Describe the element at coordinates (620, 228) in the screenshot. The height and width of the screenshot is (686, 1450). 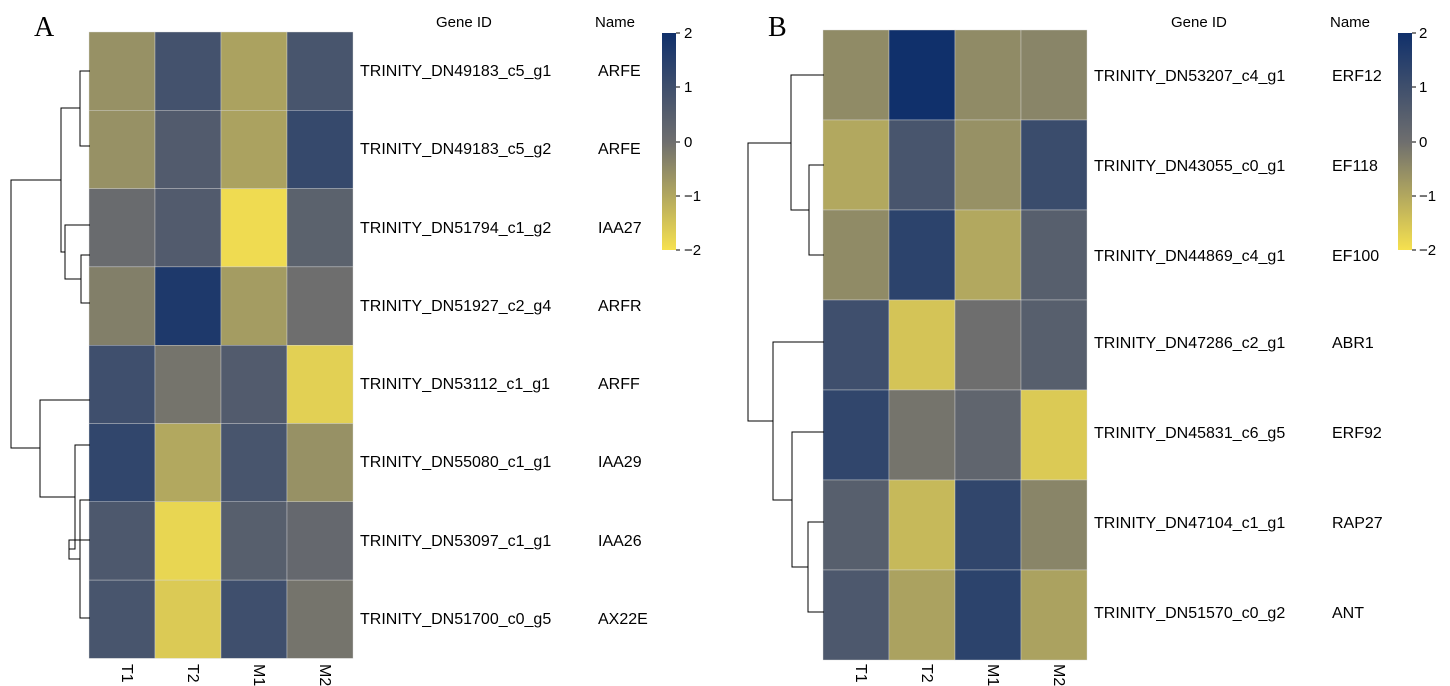
I see `row-label-name: IAA27` at that location.